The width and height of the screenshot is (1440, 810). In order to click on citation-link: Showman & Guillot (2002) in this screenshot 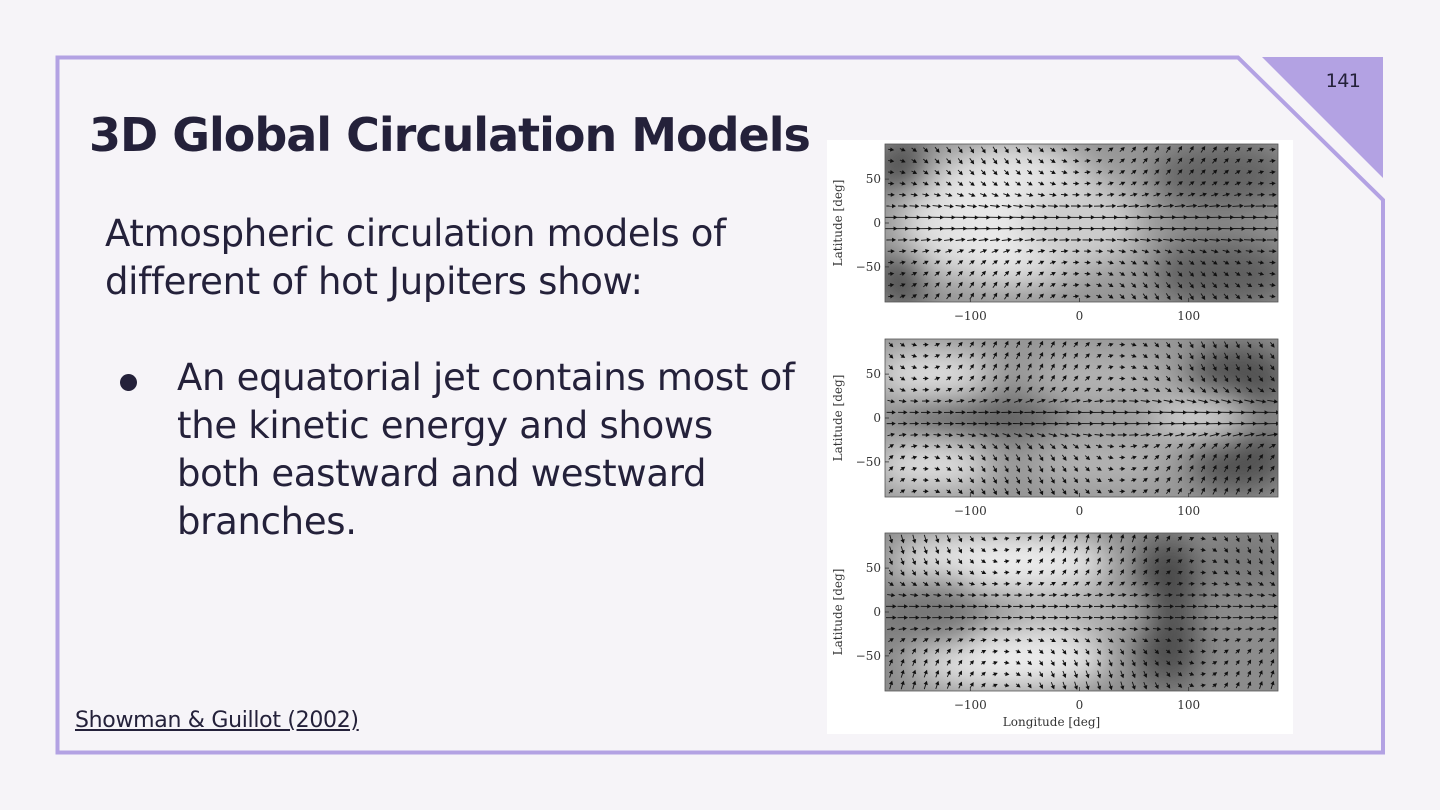, I will do `click(217, 720)`.